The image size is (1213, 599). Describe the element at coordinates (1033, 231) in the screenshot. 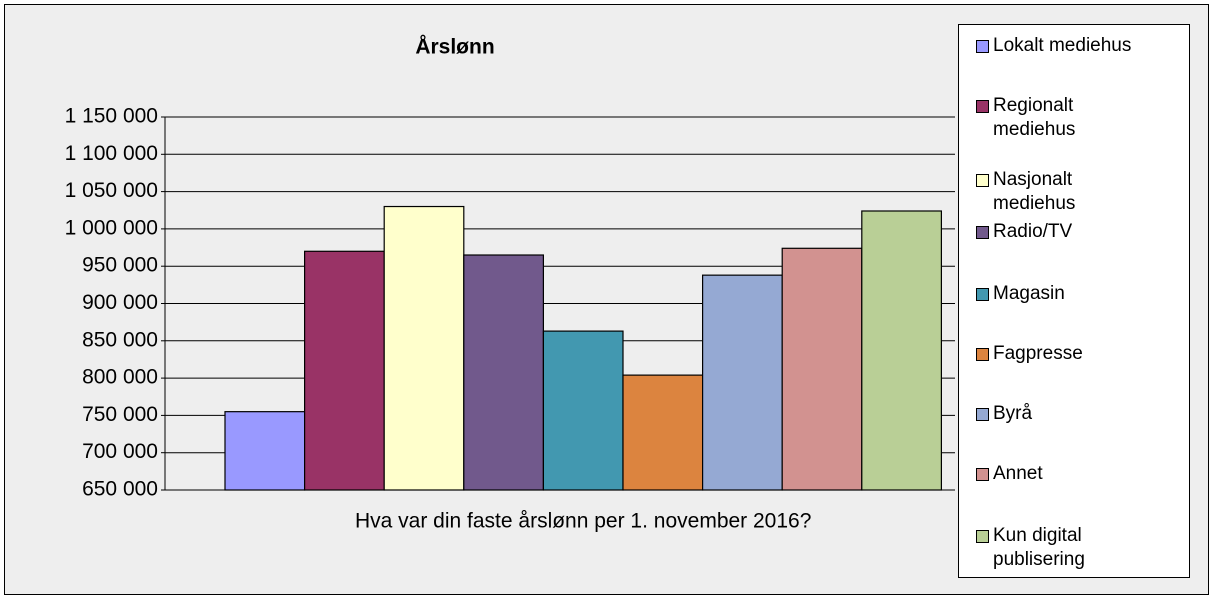

I see `legend-label: Radio/TV` at that location.